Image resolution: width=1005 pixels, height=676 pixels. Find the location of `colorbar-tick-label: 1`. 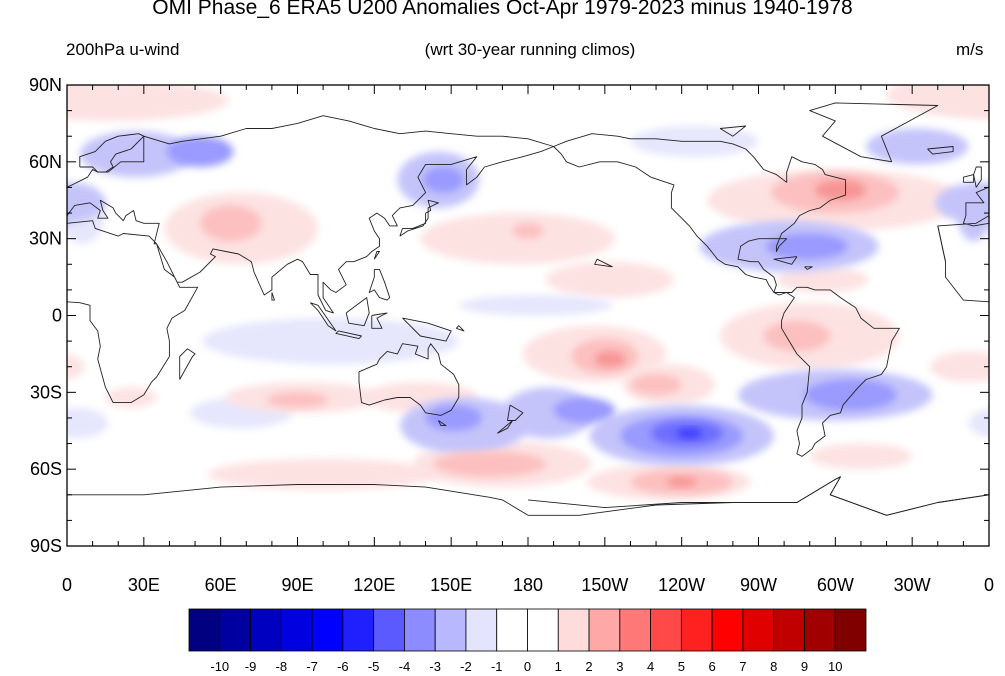

colorbar-tick-label: 1 is located at coordinates (558, 666).